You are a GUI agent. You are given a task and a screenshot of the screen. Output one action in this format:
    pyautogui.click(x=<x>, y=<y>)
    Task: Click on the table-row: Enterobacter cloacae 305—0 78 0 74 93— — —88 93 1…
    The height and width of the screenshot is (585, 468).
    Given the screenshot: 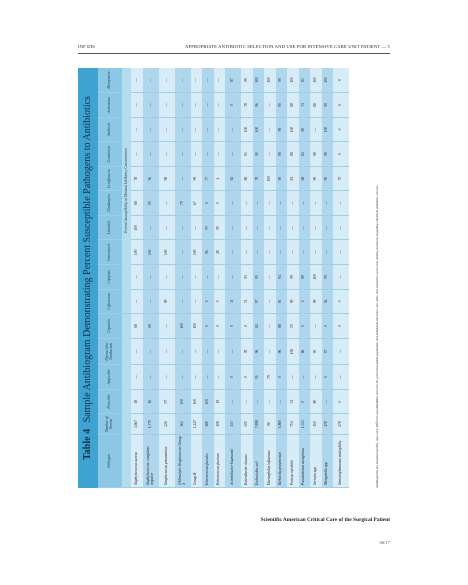 What is the action you would take?
    pyautogui.click(x=247, y=278)
    